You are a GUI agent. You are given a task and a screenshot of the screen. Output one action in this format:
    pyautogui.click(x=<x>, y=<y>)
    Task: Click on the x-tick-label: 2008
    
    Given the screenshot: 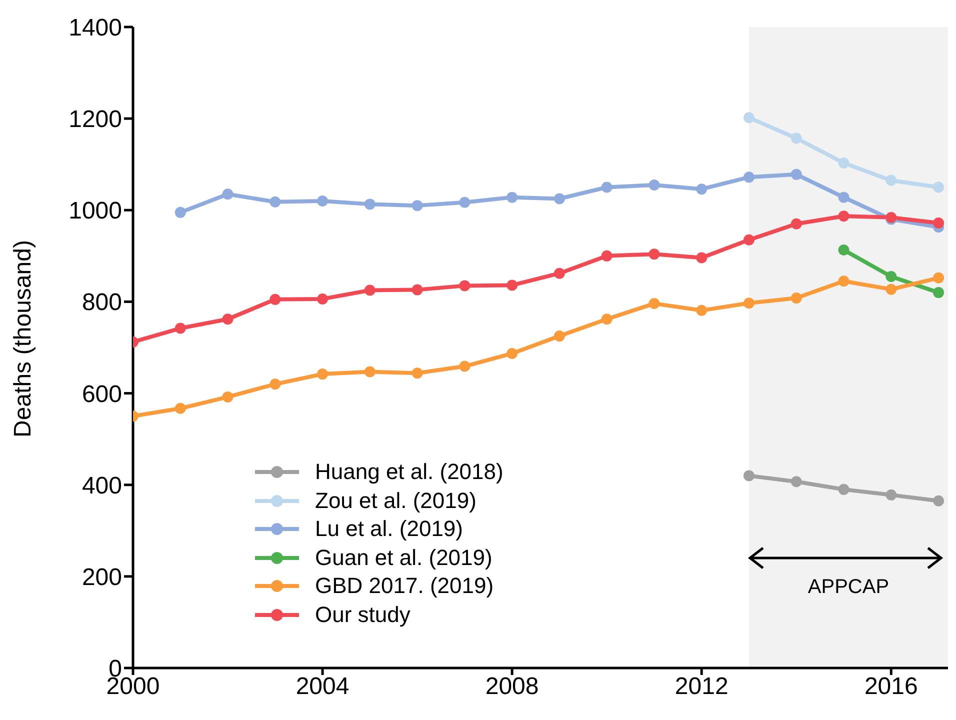 What is the action you would take?
    pyautogui.click(x=512, y=686)
    